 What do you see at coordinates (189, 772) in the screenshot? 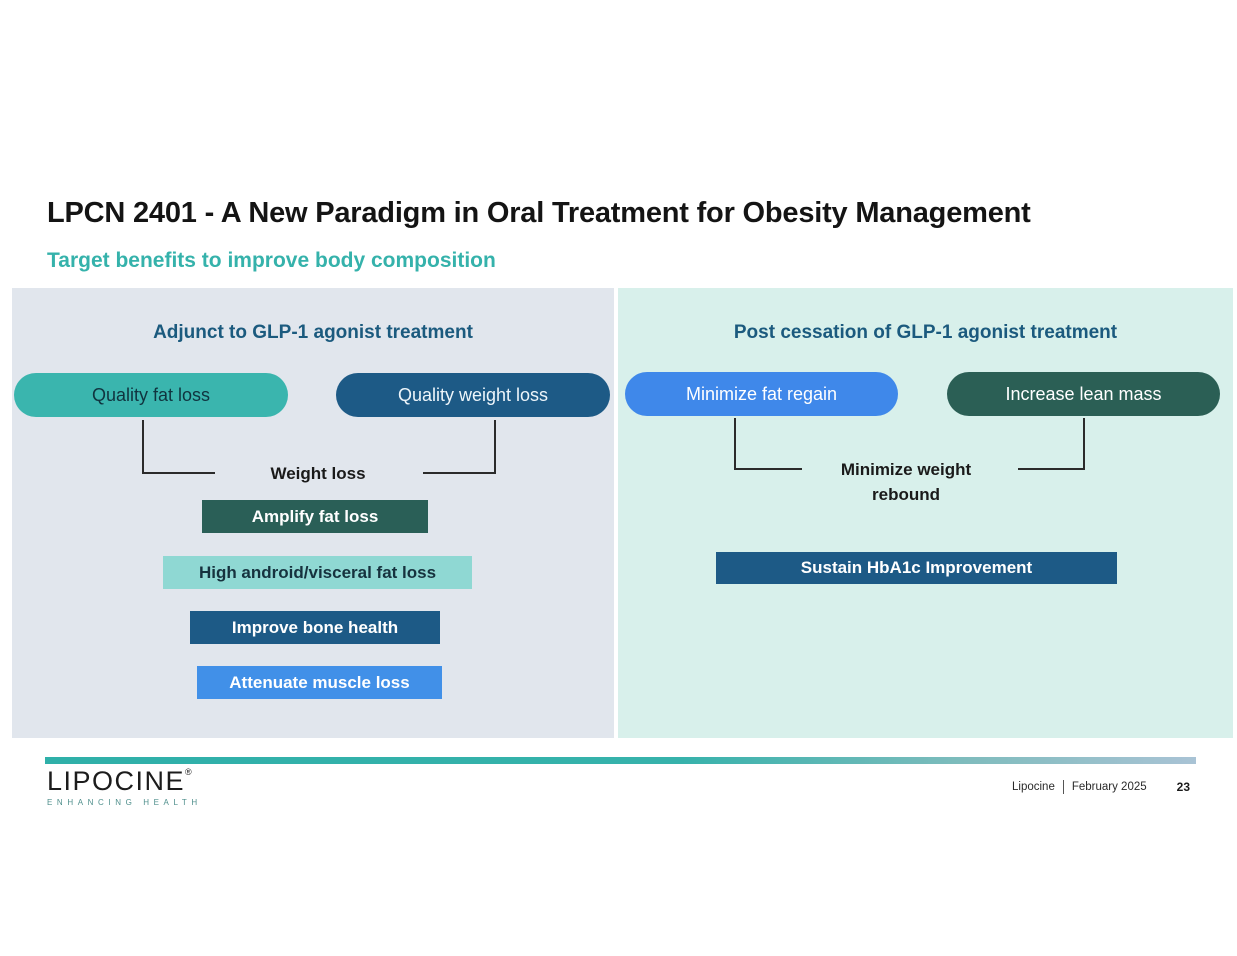
I see `registered-mark-icon: ®` at bounding box center [189, 772].